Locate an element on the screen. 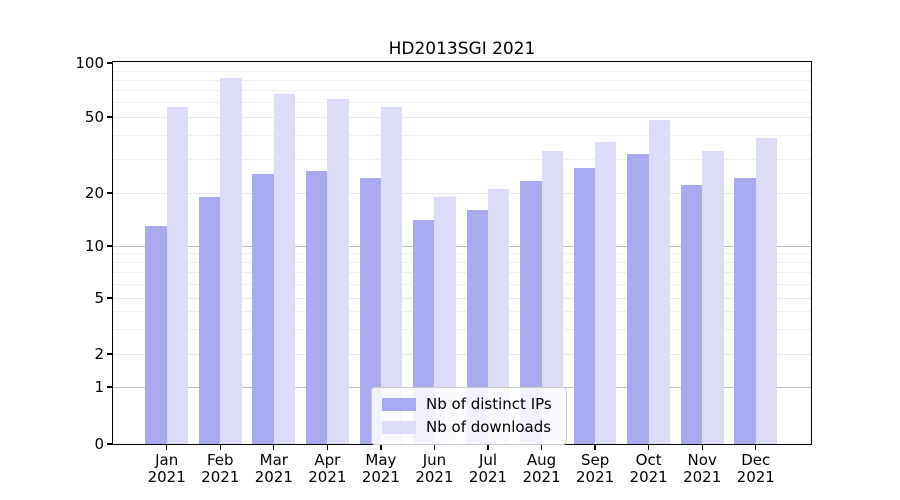  x-tick-mark-jul is located at coordinates (488, 447).